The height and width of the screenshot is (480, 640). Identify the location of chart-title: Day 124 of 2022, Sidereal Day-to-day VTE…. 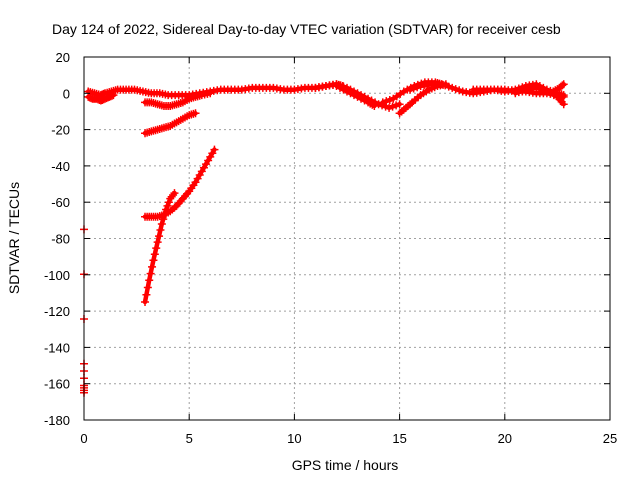
(306, 29).